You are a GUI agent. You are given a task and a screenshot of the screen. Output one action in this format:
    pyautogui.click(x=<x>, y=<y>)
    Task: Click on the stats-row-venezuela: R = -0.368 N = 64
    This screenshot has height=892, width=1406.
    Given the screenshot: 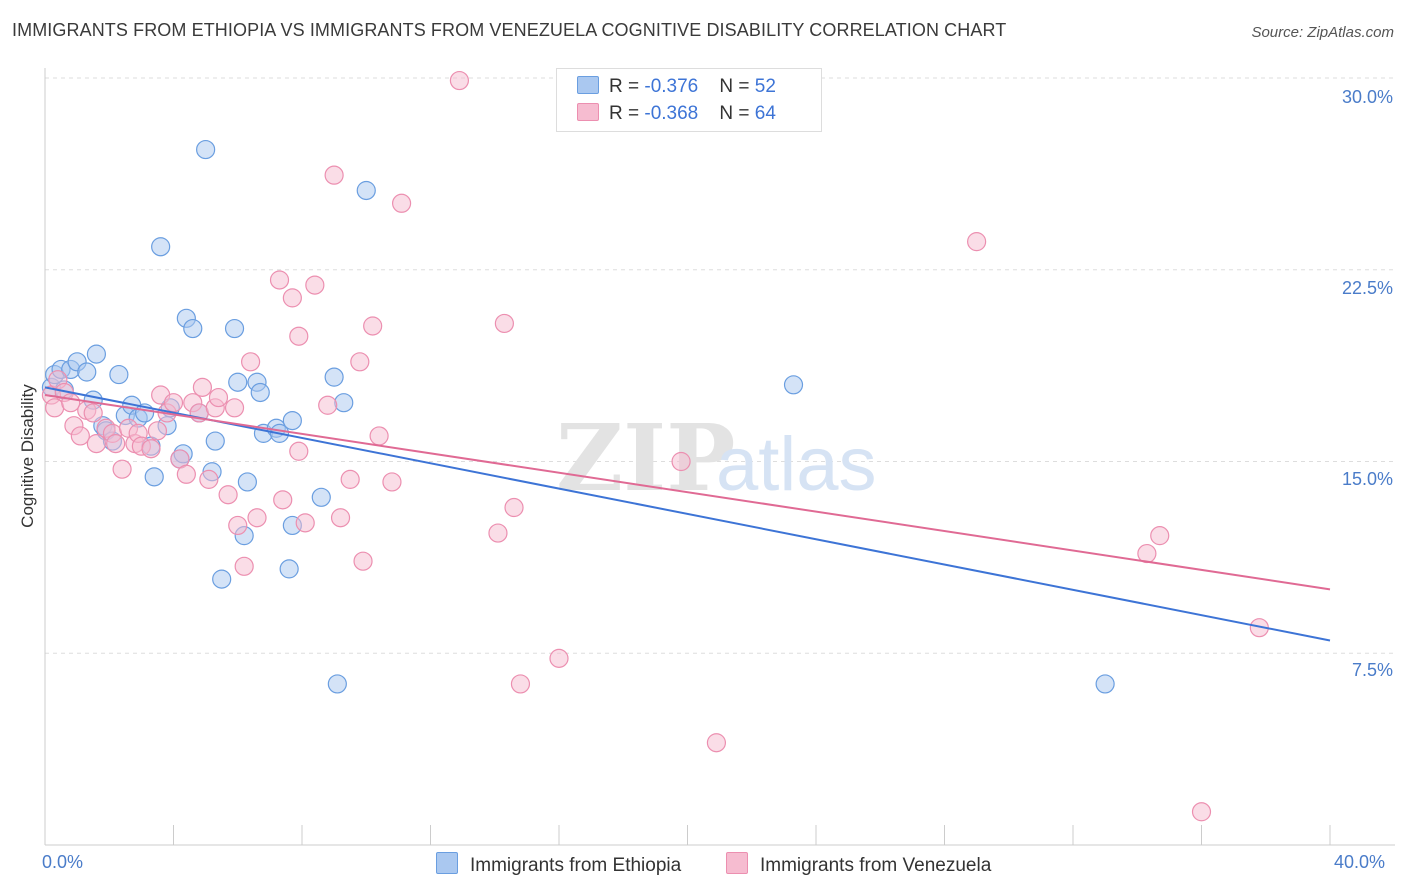 What is the action you would take?
    pyautogui.click(x=676, y=114)
    